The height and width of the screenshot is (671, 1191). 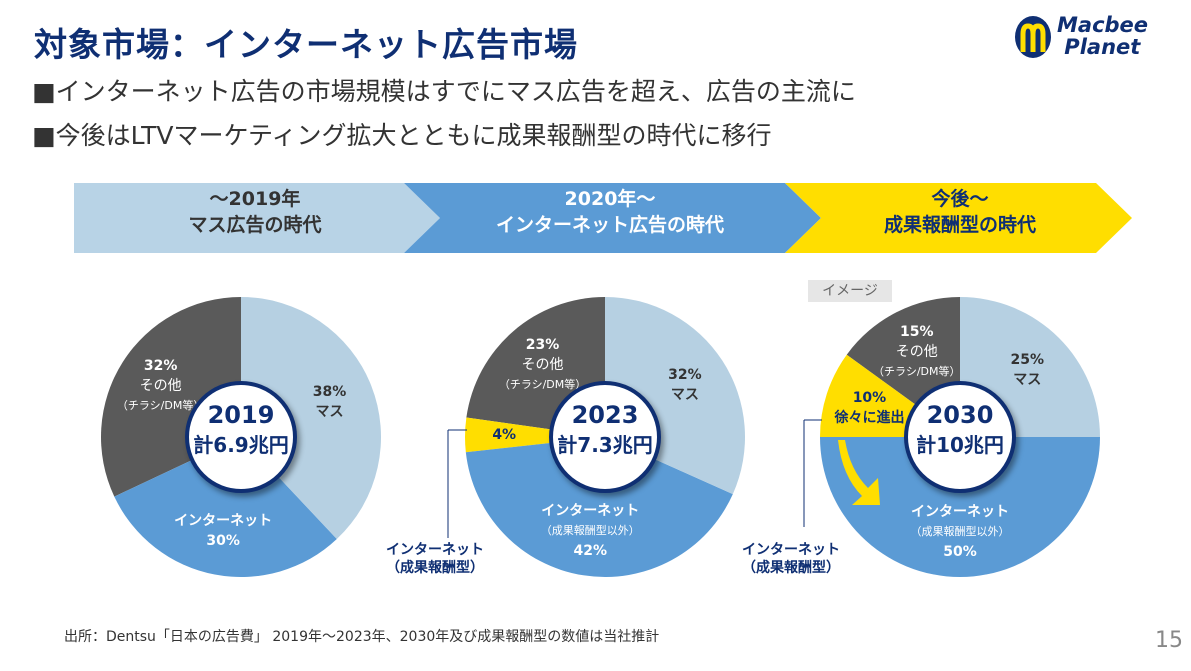 I want to click on era-3-label: 今後〜 成果報酬型の時代, so click(x=959, y=212).